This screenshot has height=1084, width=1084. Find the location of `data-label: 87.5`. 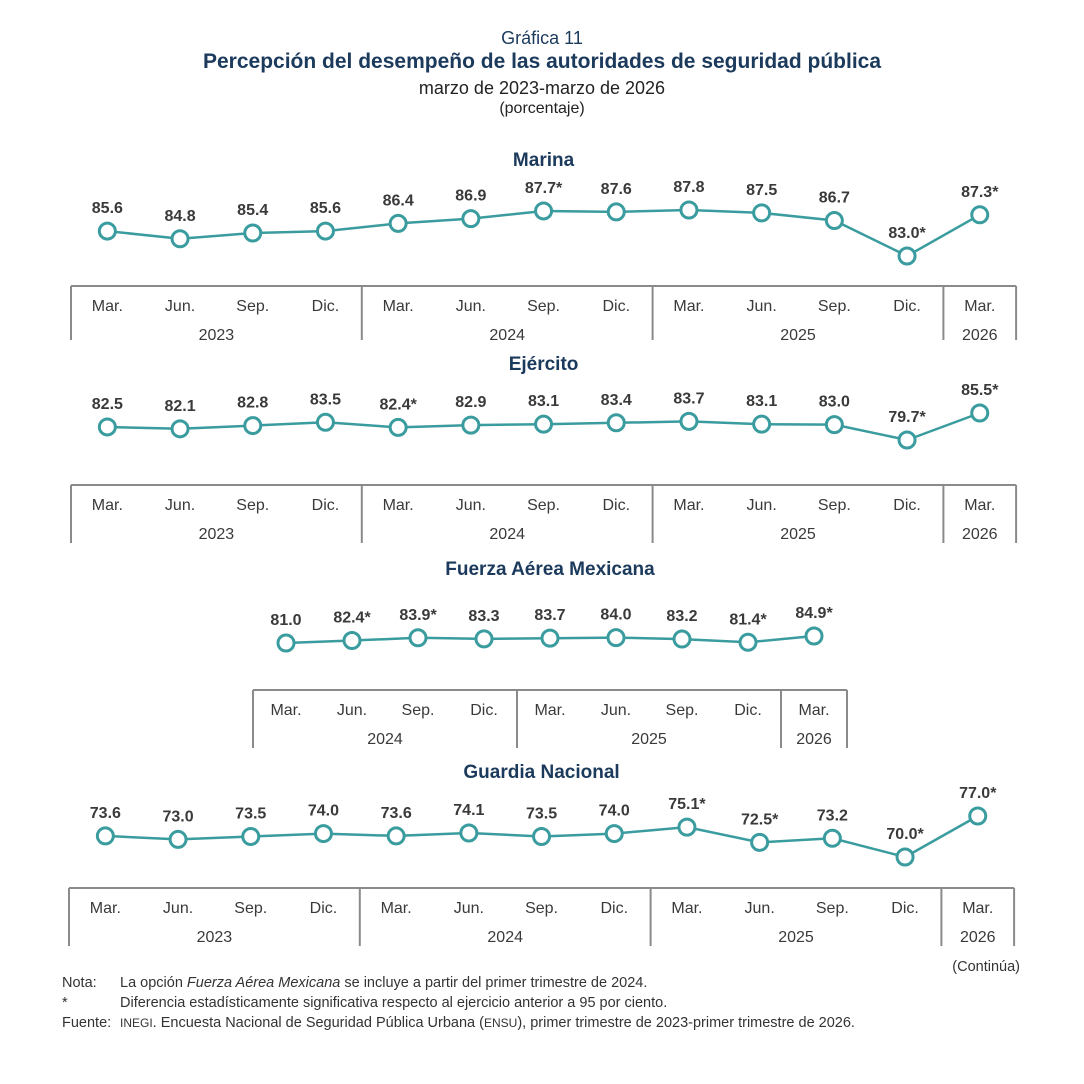

data-label: 87.5 is located at coordinates (761, 190).